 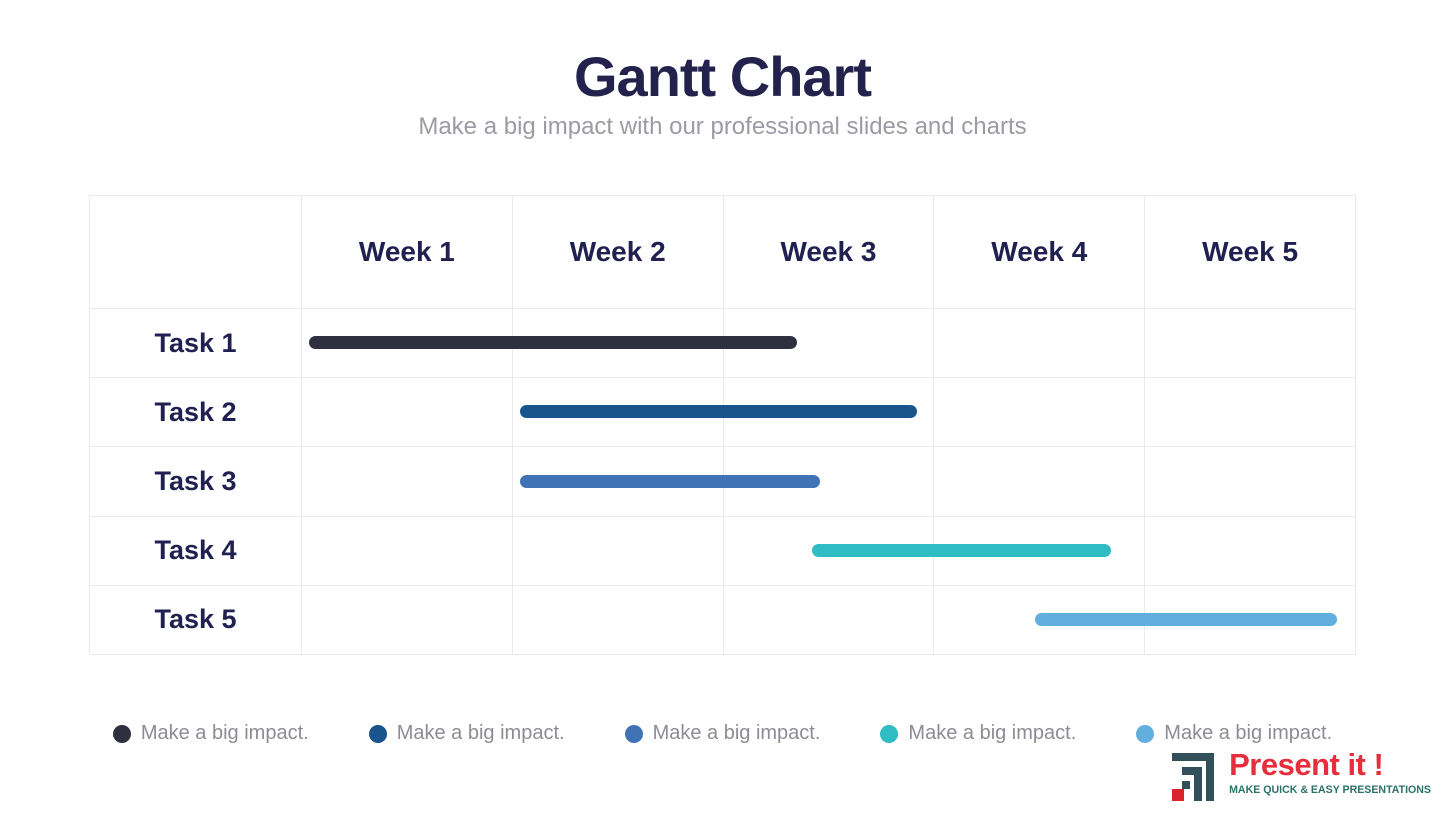 What do you see at coordinates (1196, 777) in the screenshot?
I see `logo-icon` at bounding box center [1196, 777].